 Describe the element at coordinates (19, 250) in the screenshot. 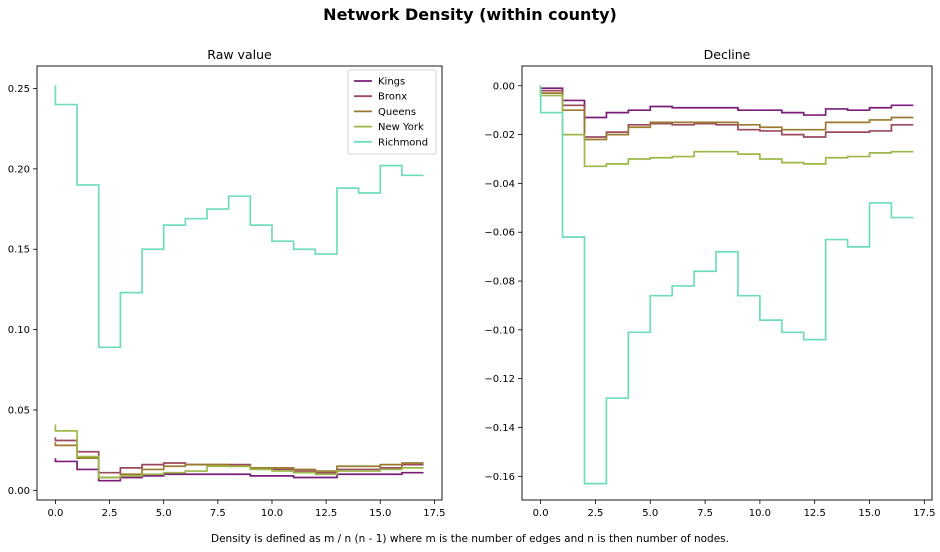

I see `y-tick-label: 0.15` at that location.